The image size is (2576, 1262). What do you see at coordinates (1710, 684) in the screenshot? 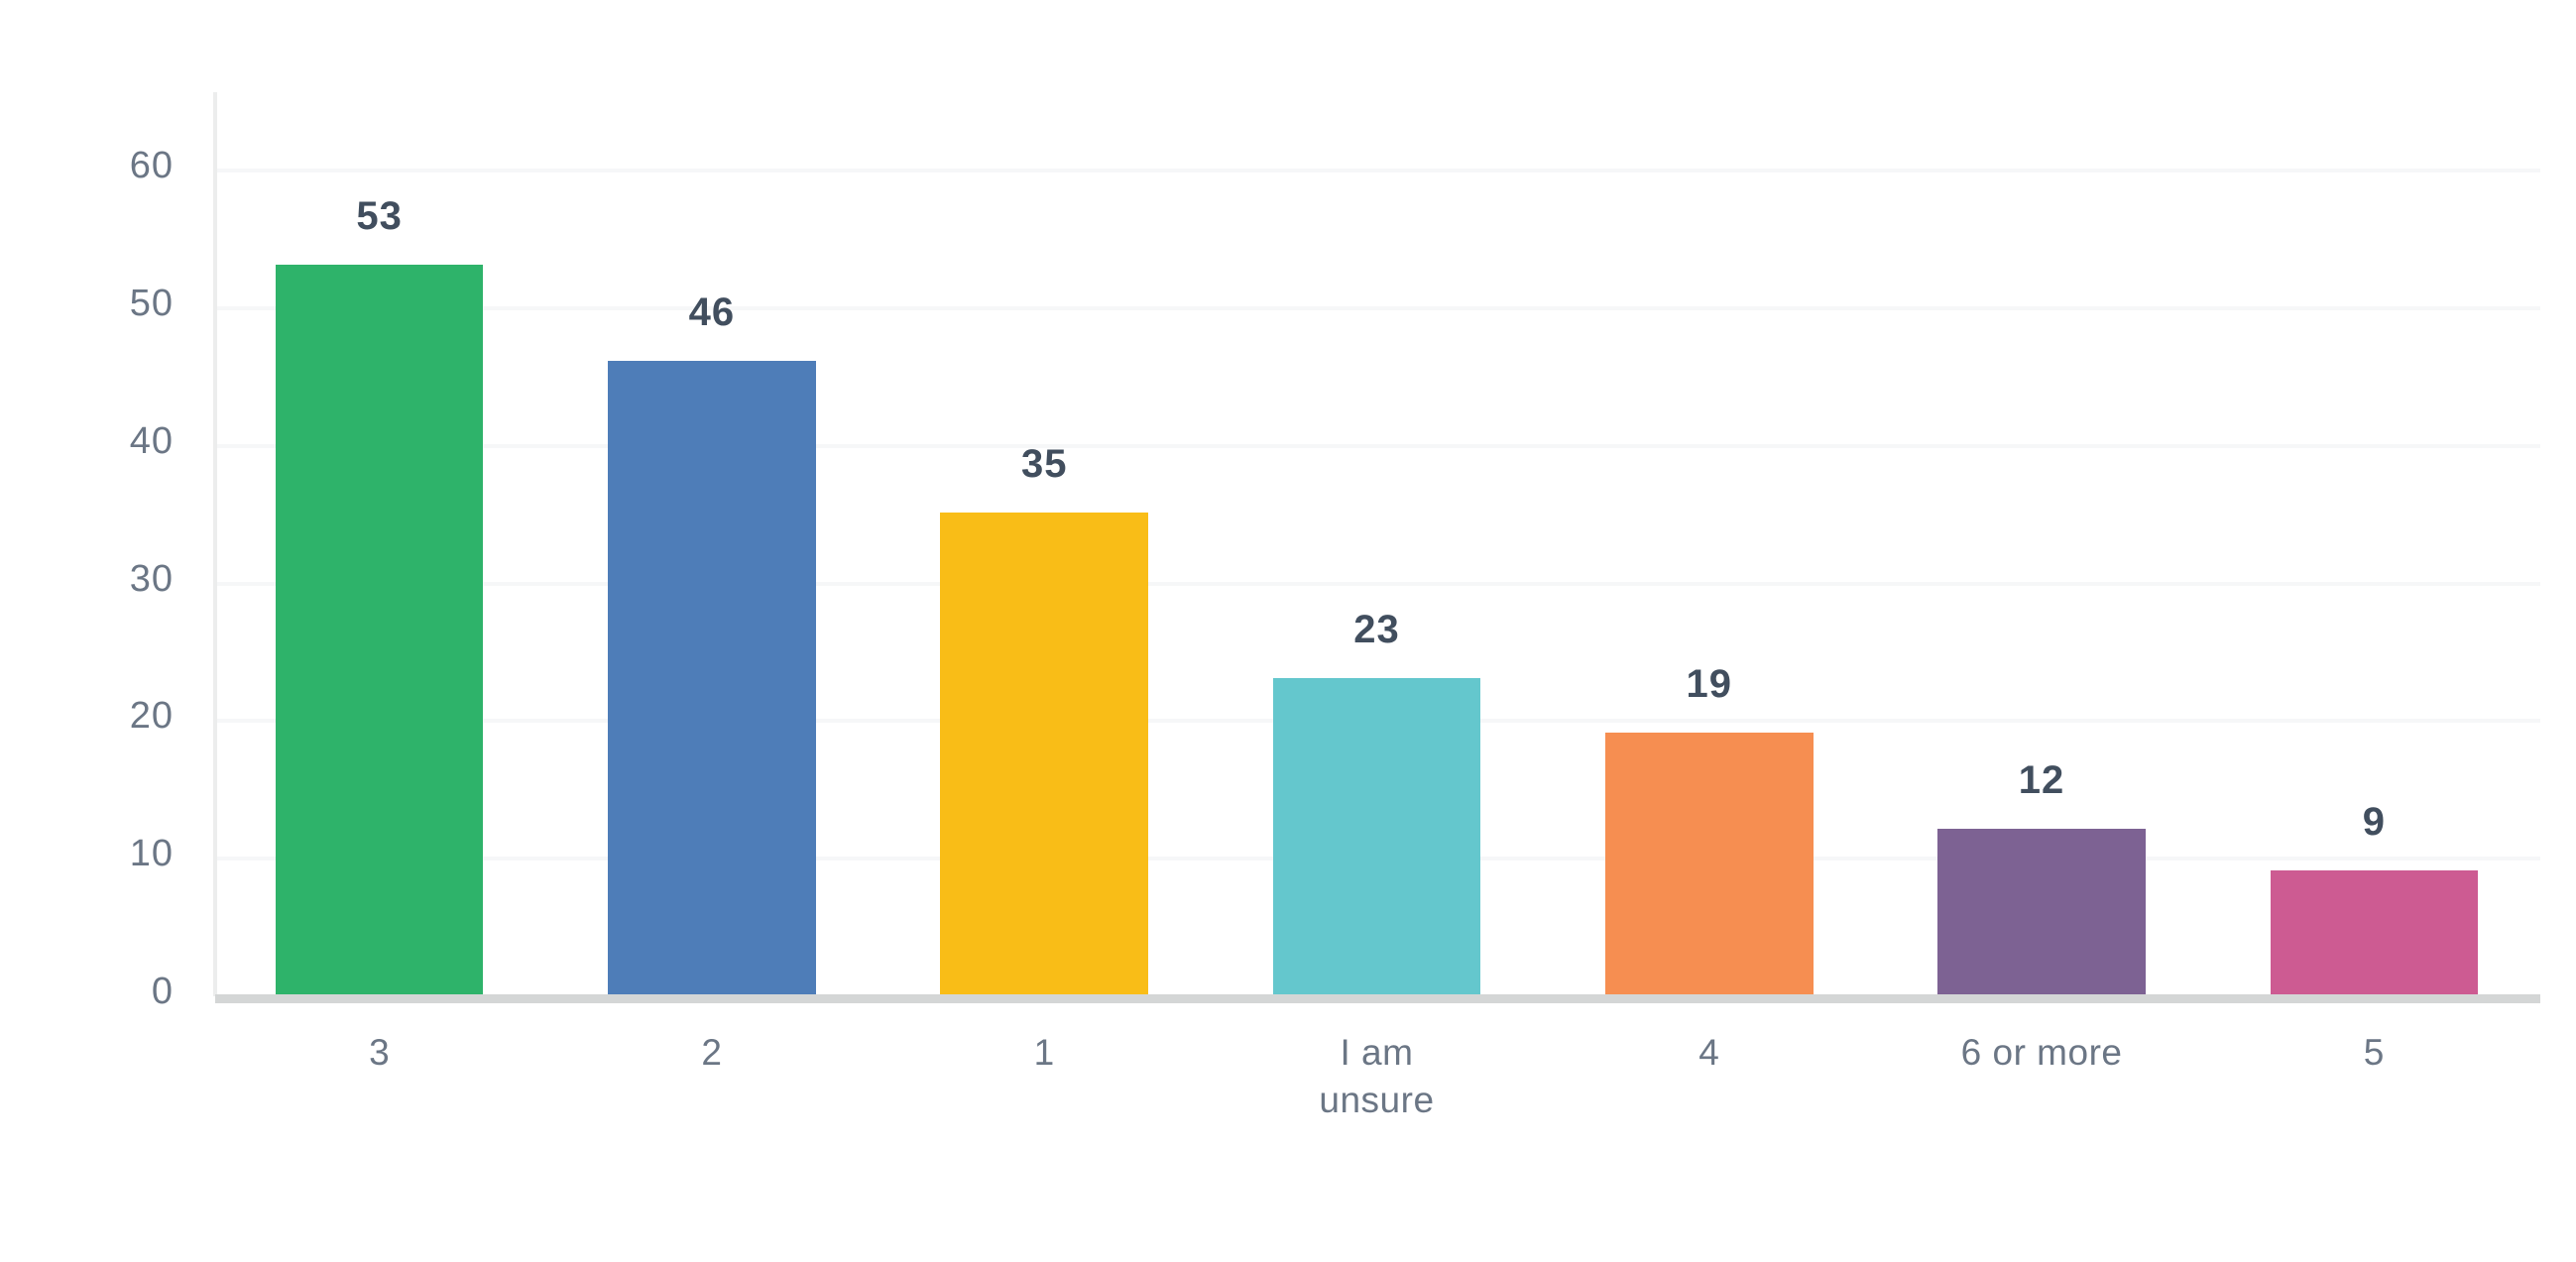
I see `bar-value-label: 19` at bounding box center [1710, 684].